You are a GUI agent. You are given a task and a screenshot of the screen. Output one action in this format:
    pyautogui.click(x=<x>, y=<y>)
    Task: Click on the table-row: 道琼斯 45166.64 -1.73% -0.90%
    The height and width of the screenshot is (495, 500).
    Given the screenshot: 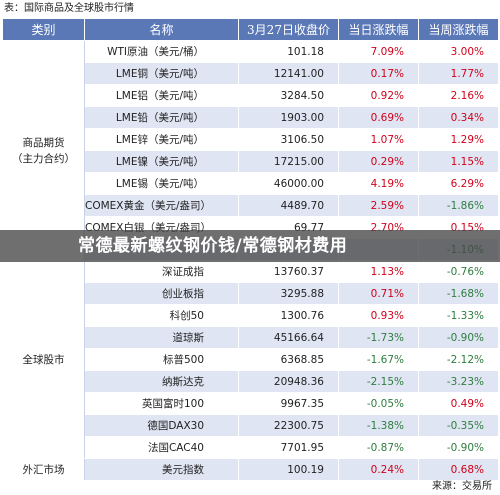 What is the action you would take?
    pyautogui.click(x=251, y=337)
    